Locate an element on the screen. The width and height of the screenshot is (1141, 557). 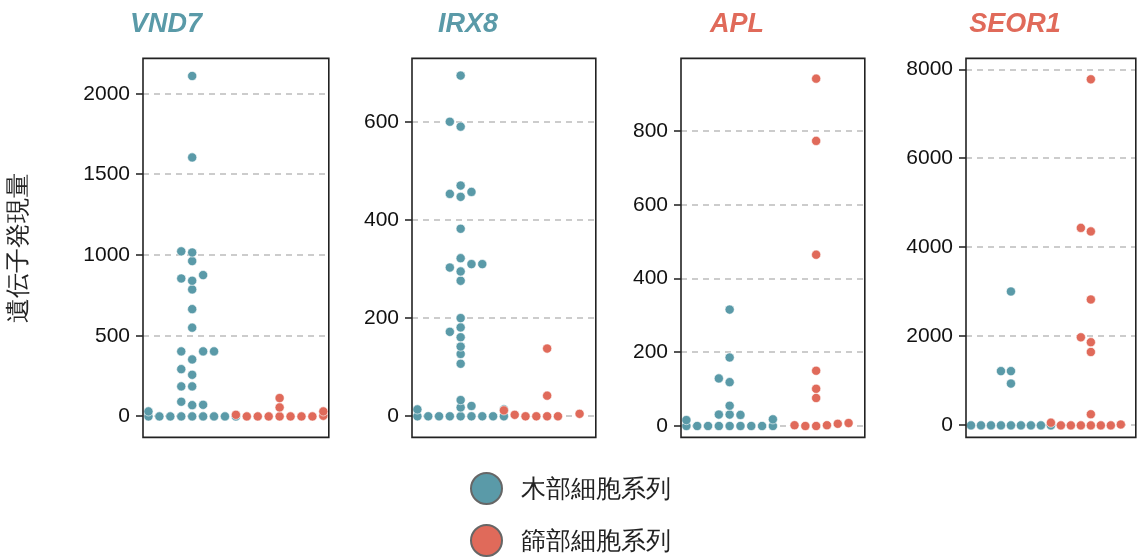
y-tick-label: 2000 is located at coordinates (929, 335).